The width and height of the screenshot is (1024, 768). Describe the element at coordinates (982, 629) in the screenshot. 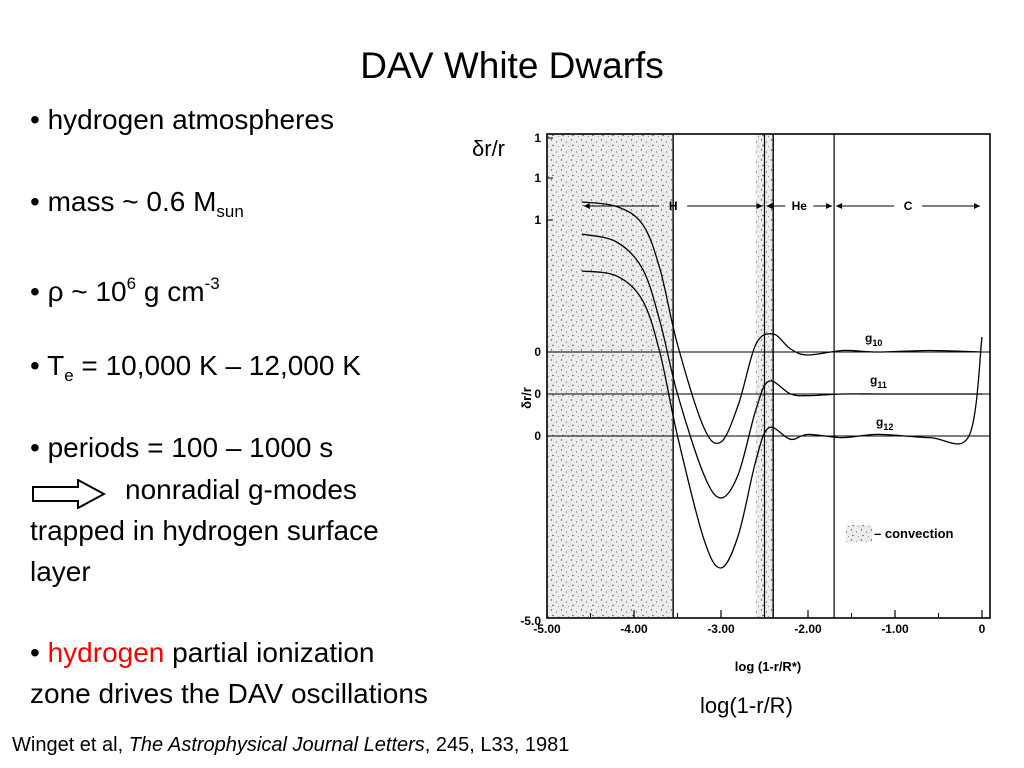

I see `x-tick-label-5: 0` at that location.